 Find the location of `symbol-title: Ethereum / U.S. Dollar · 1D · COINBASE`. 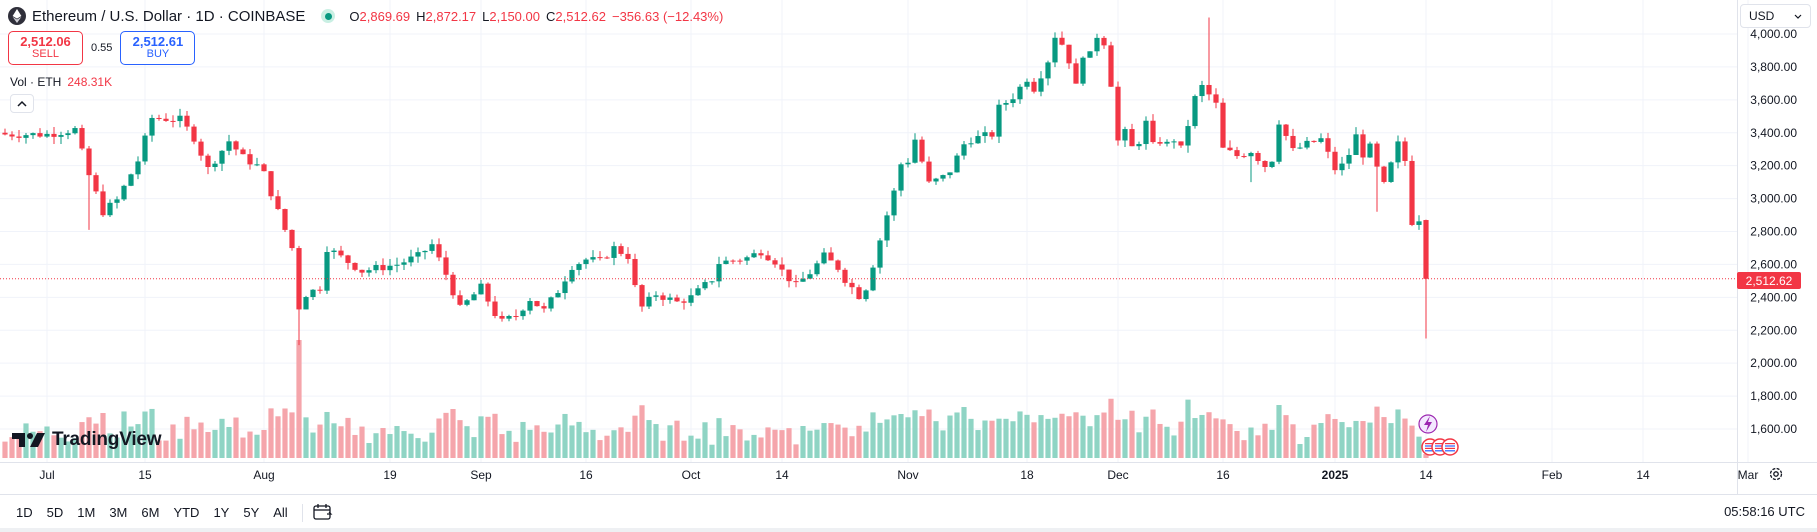

symbol-title: Ethereum / U.S. Dollar · 1D · COINBASE is located at coordinates (169, 16).